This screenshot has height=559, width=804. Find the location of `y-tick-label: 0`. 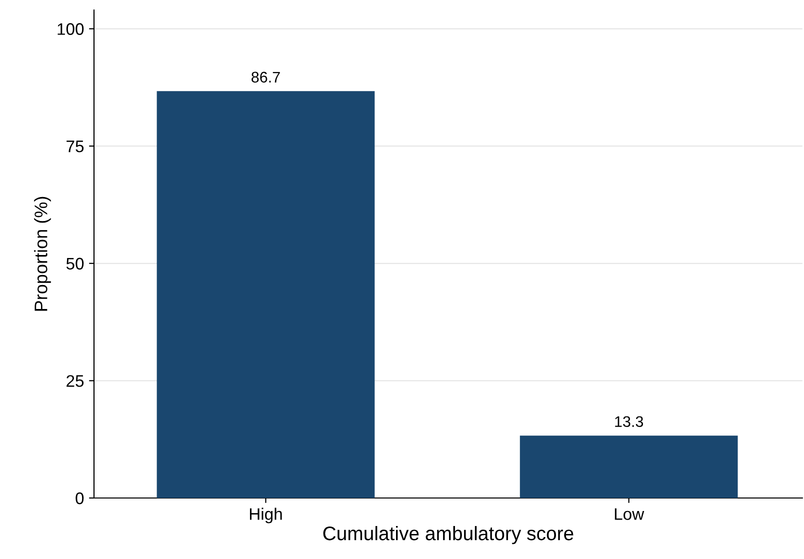

y-tick-label: 0 is located at coordinates (80, 498).